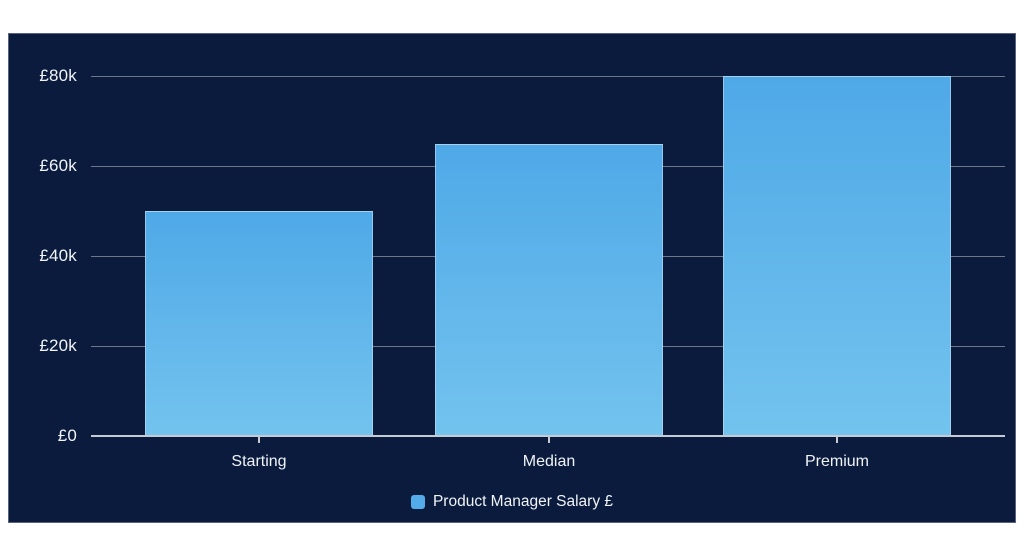  I want to click on x-axis-tick-median, so click(549, 439).